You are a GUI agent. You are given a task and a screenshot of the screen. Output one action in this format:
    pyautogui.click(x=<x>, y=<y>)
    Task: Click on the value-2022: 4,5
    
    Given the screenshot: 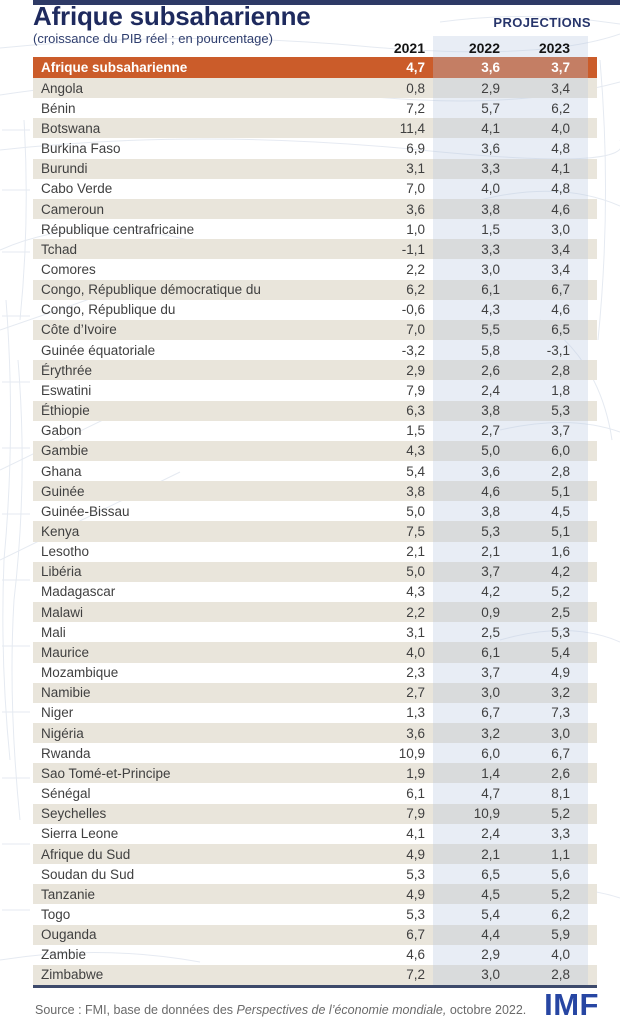 What is the action you would take?
    pyautogui.click(x=490, y=894)
    